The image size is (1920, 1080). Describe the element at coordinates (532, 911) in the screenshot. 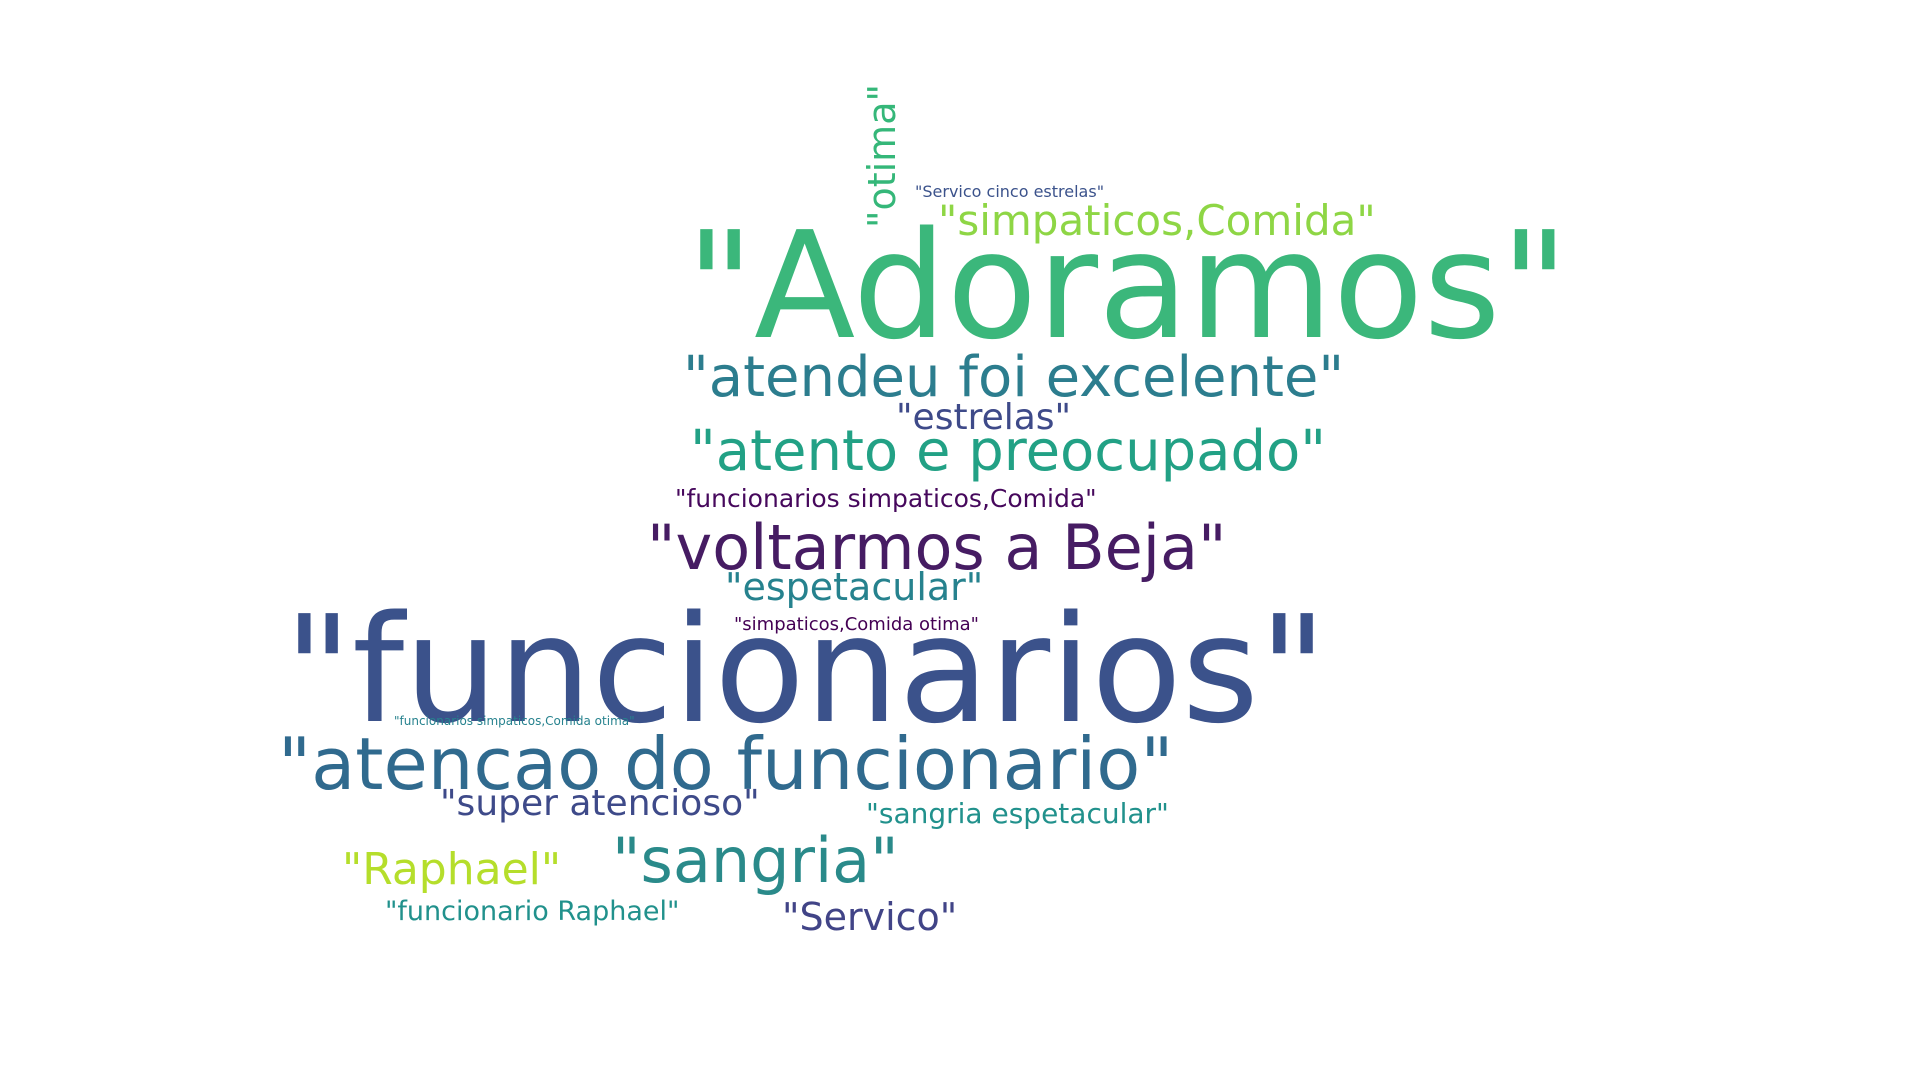

I see `word-funcionario-raphael: "funcionario Raphael"` at that location.